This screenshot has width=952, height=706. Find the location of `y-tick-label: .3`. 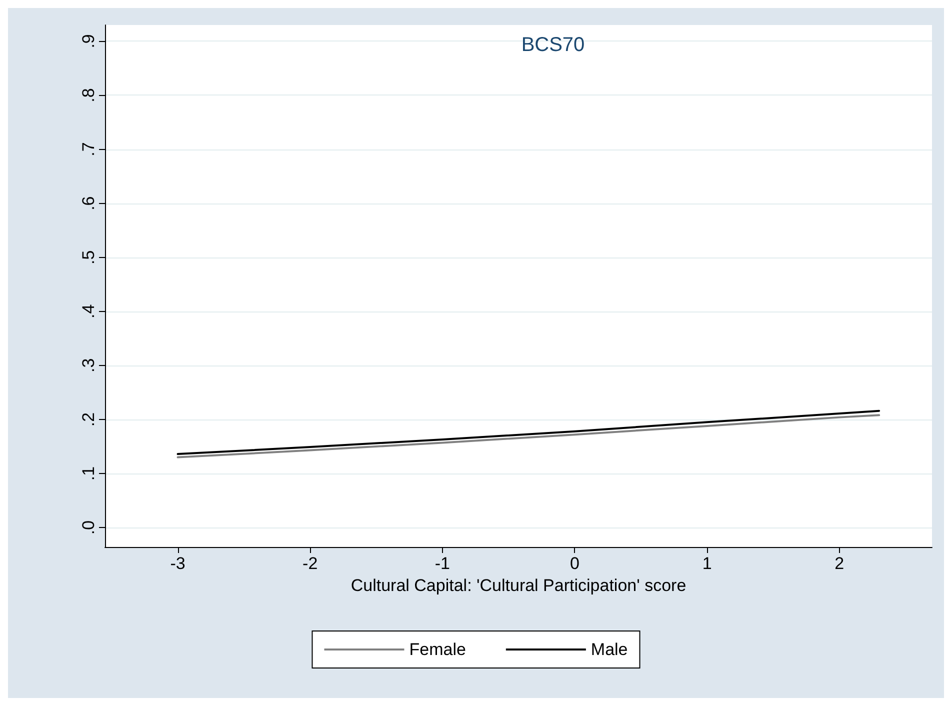

y-tick-label: .3 is located at coordinates (88, 365).